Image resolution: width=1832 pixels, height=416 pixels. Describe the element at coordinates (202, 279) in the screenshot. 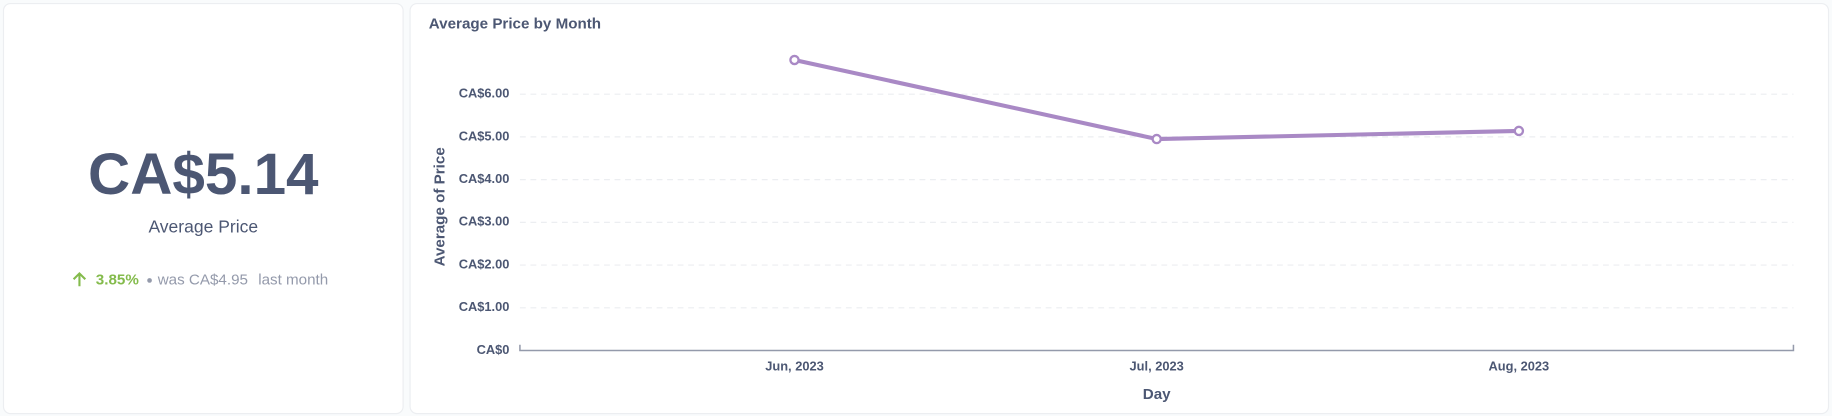

I see `kpi-previous: was CA$4.95` at that location.